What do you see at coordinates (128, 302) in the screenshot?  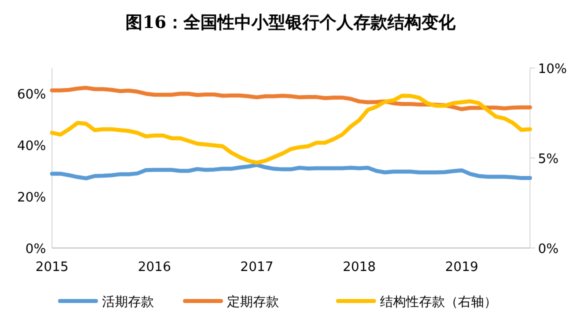 I see `legend-label: 活期存款` at bounding box center [128, 302].